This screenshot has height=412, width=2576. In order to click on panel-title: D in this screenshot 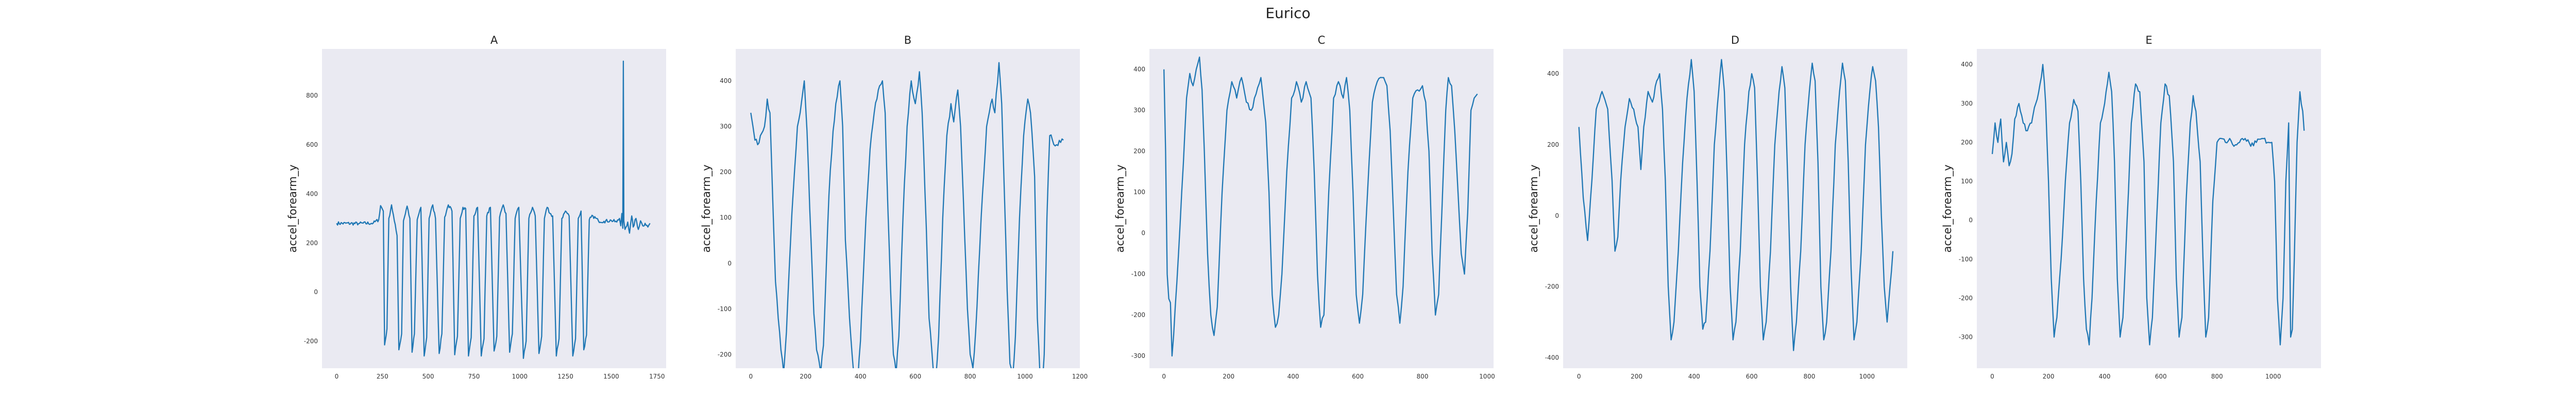, I will do `click(1735, 40)`.